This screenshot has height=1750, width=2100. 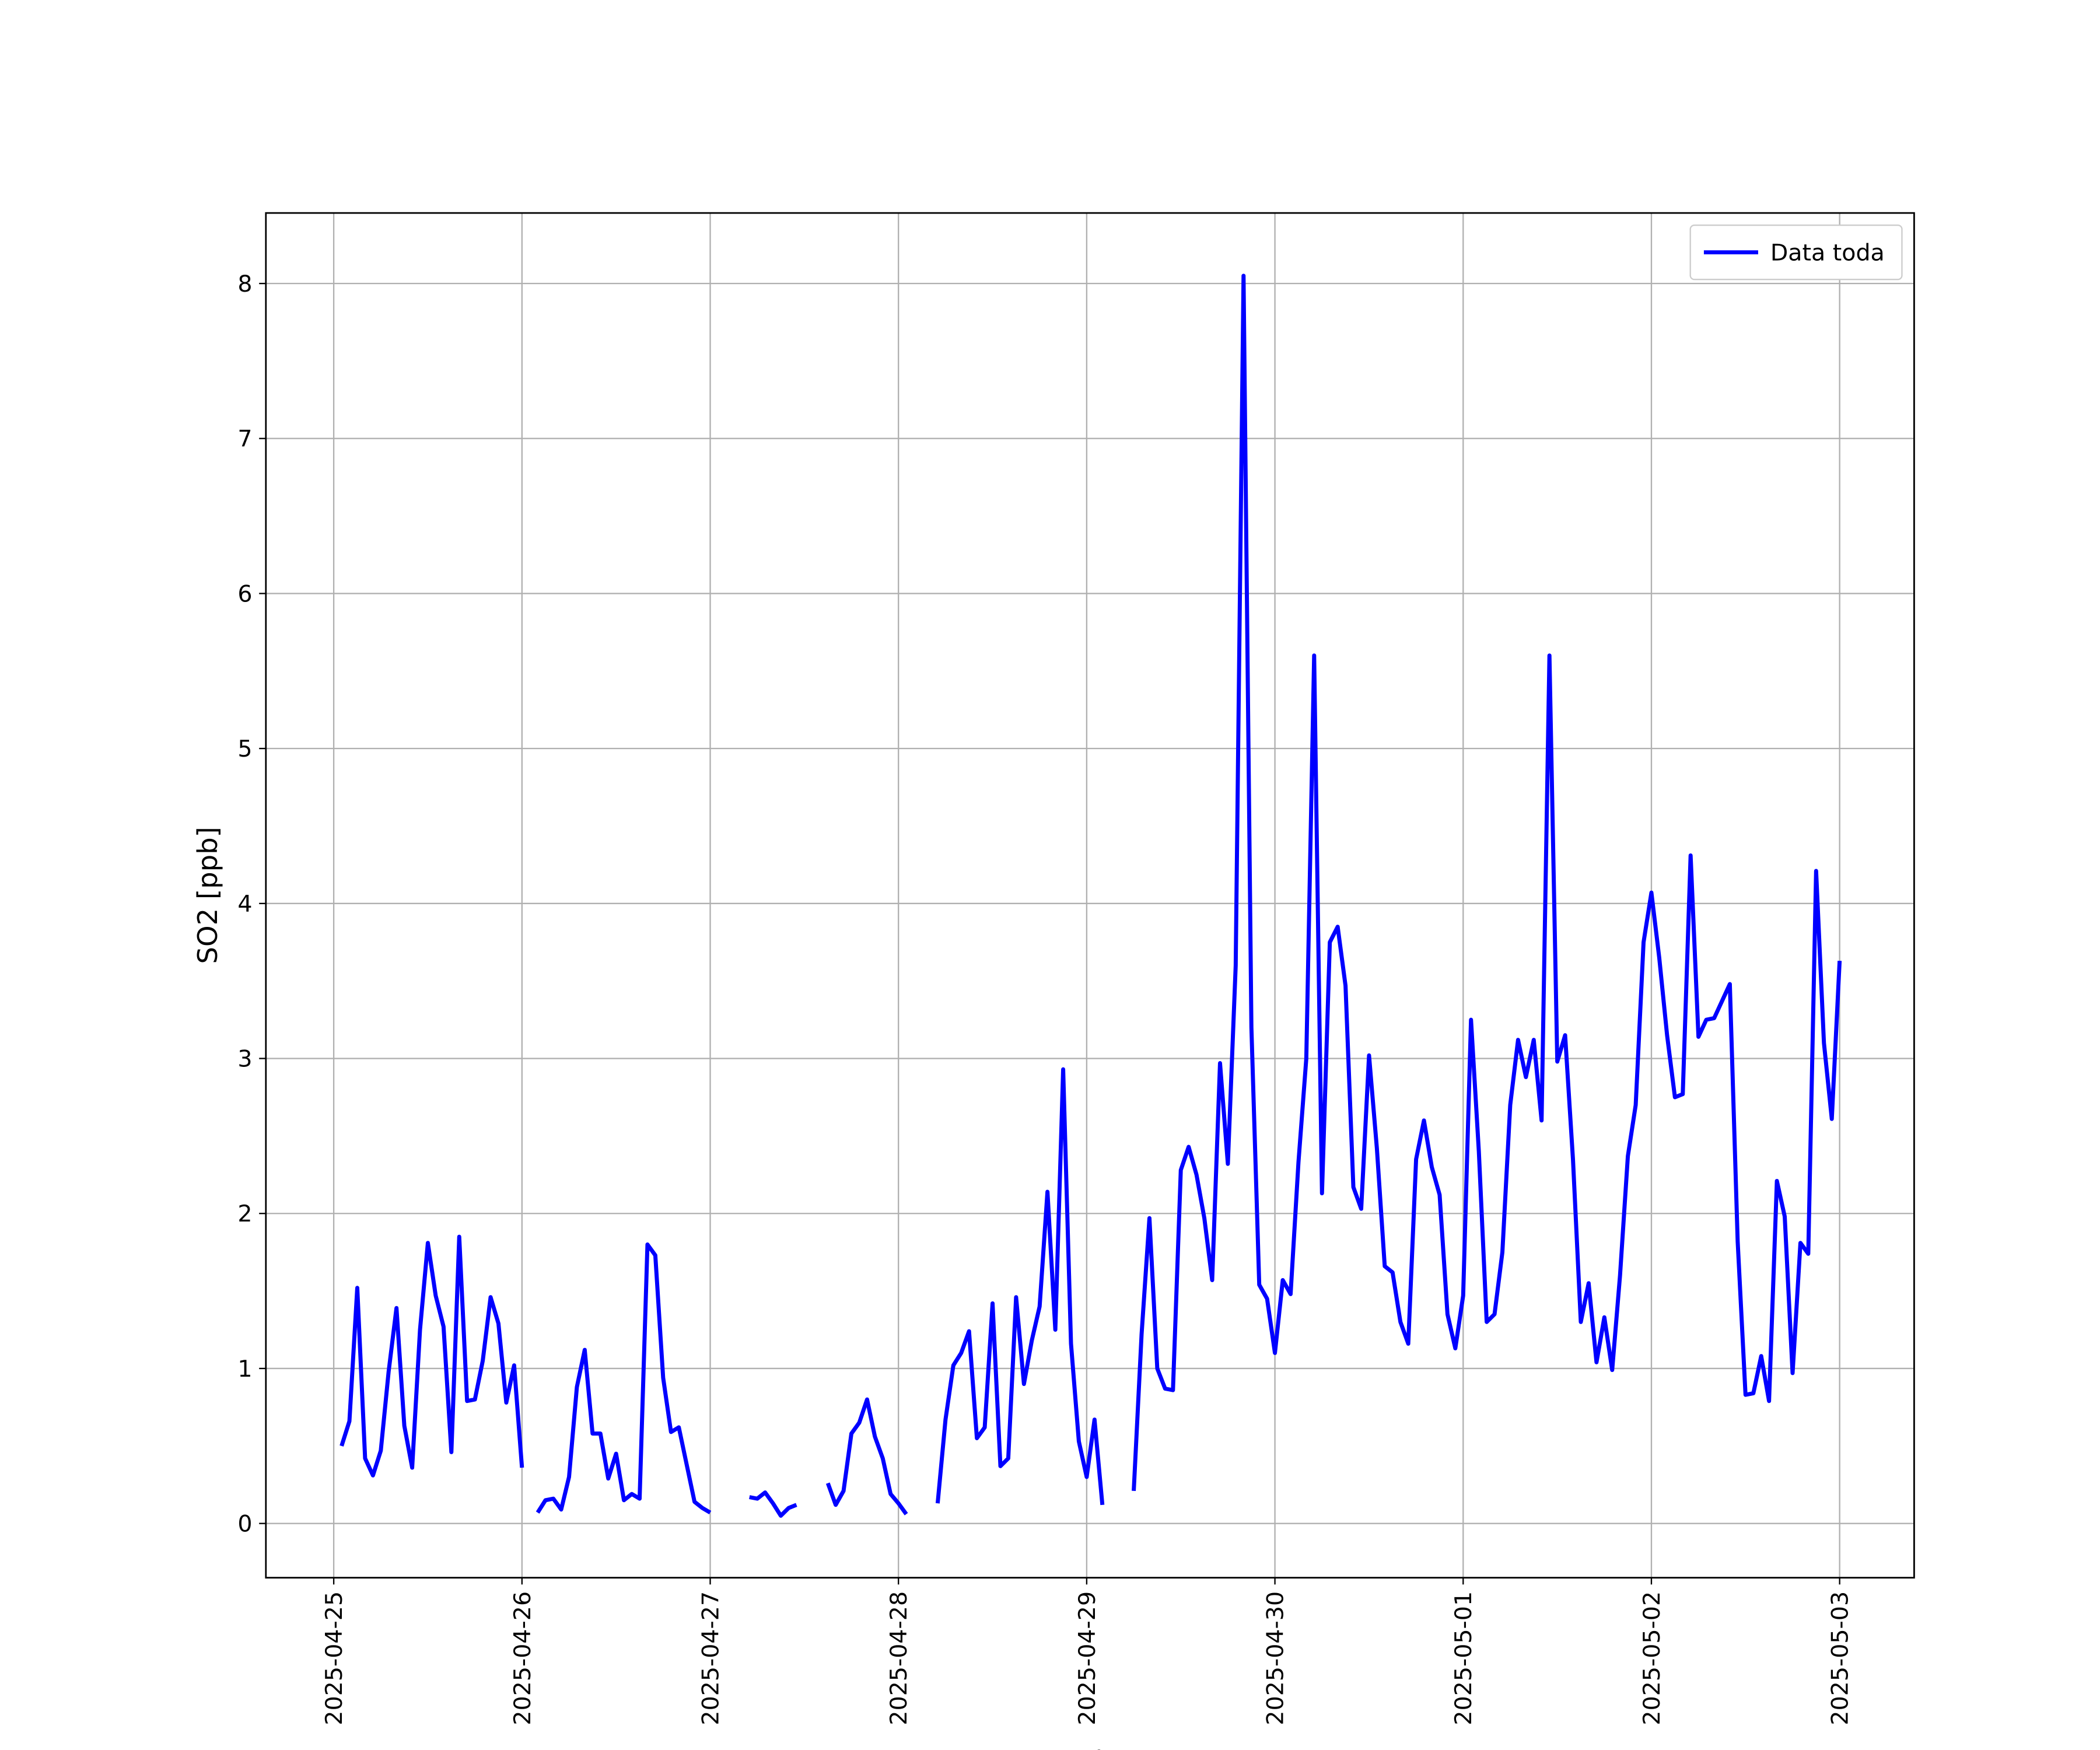 I want to click on x-tick-label: 2025-04-27, so click(x=710, y=1658).